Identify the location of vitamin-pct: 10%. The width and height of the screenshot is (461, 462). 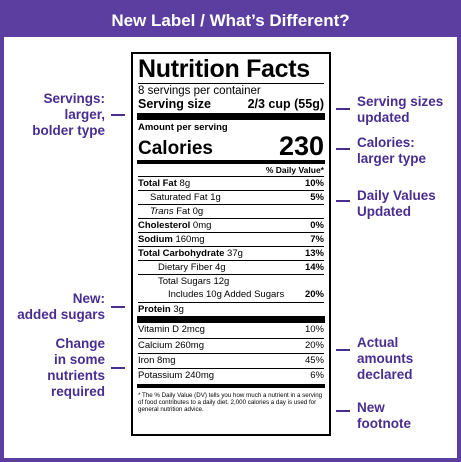
(314, 329).